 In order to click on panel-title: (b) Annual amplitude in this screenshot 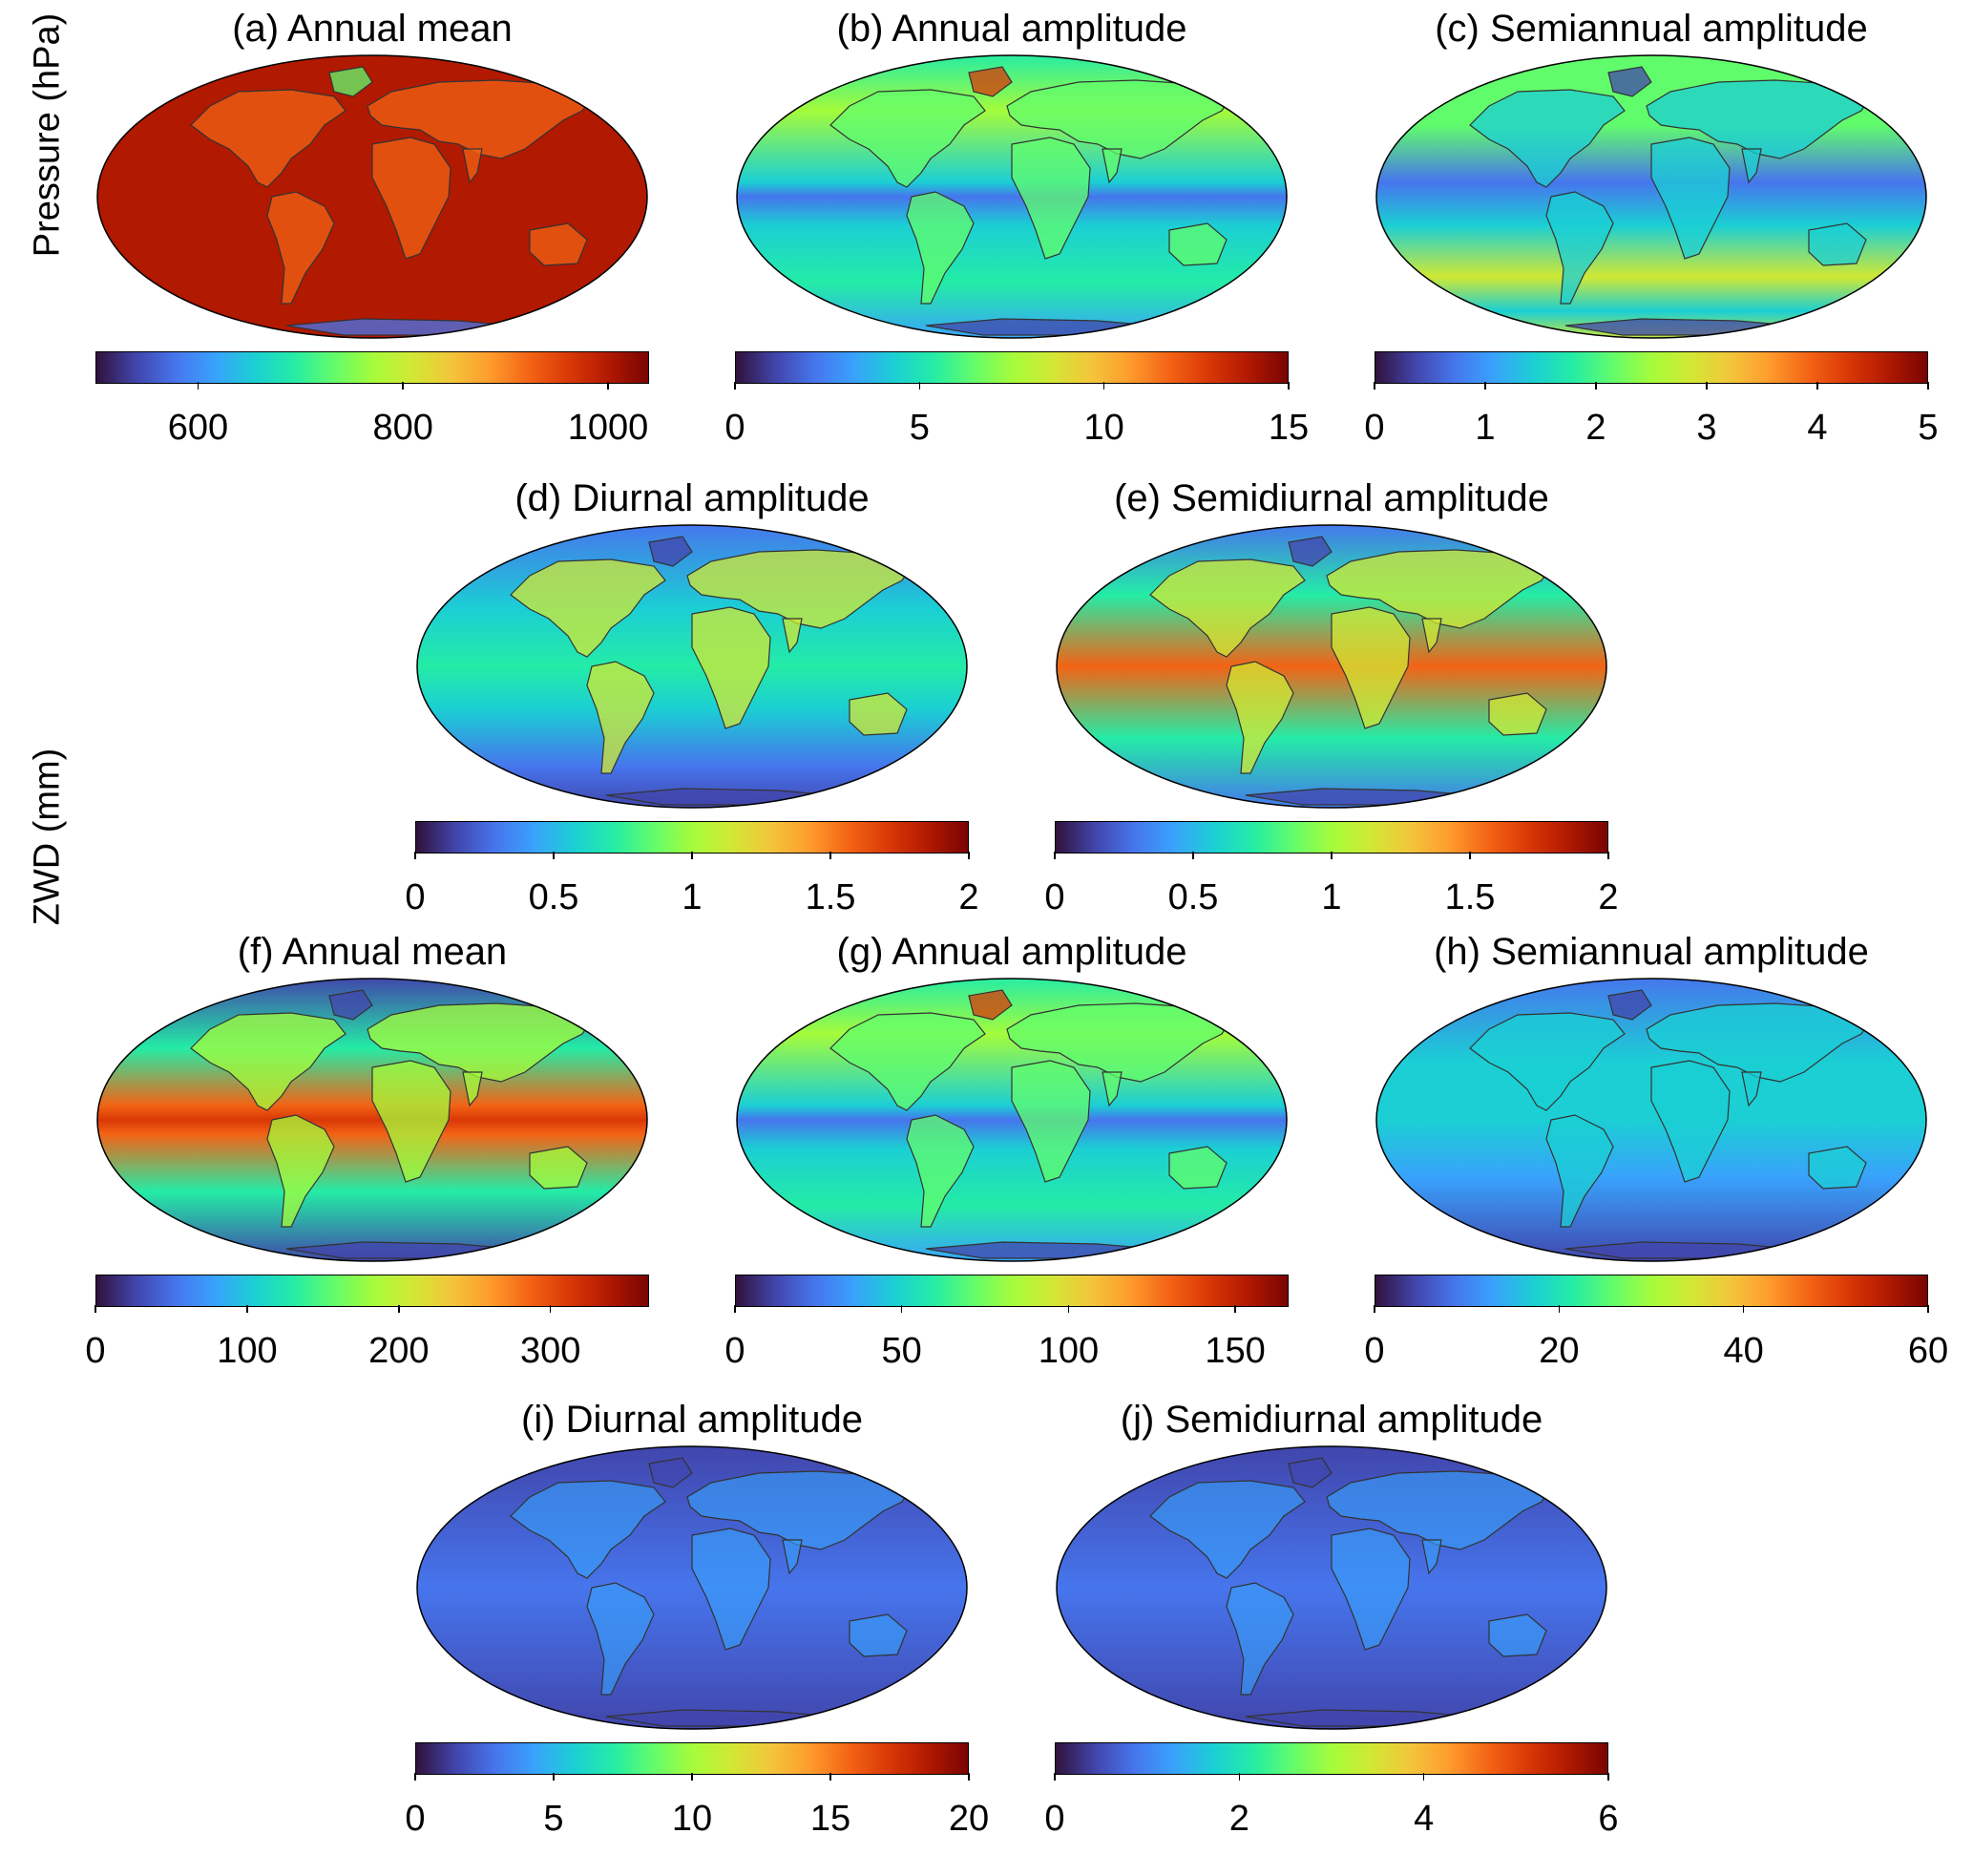, I will do `click(1011, 29)`.